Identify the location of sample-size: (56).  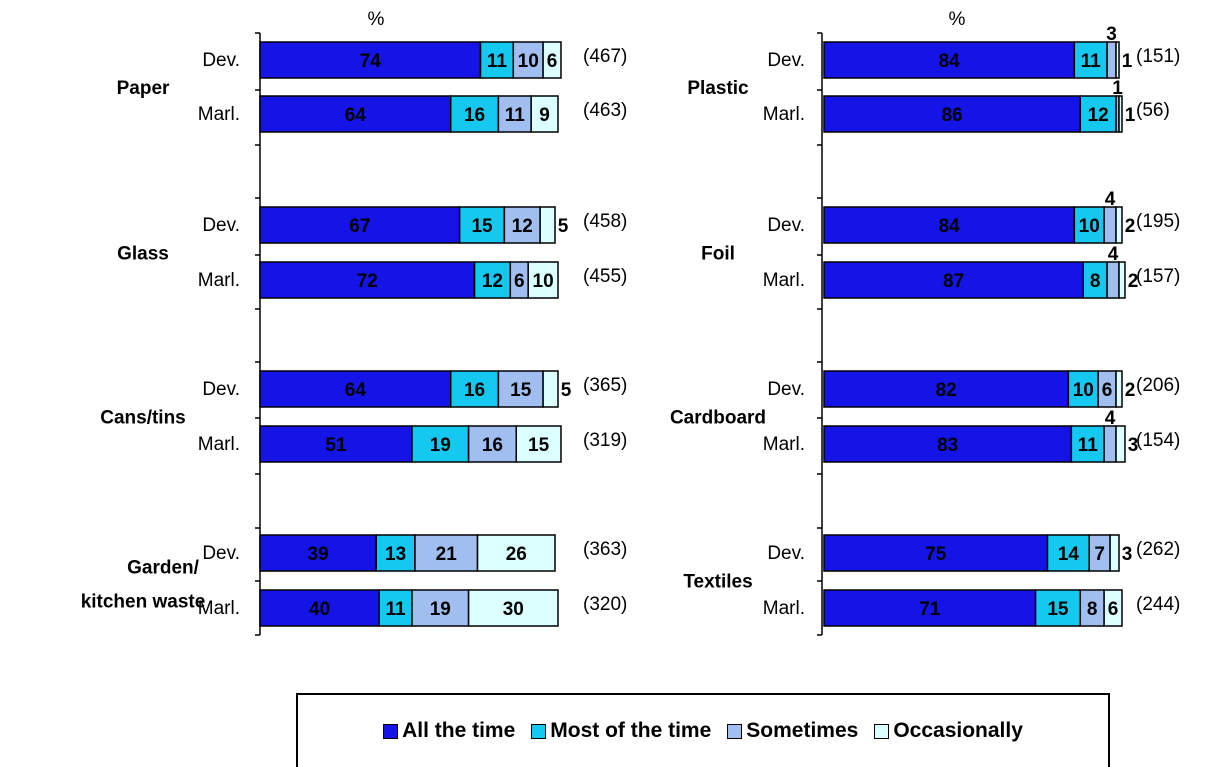
(1153, 110).